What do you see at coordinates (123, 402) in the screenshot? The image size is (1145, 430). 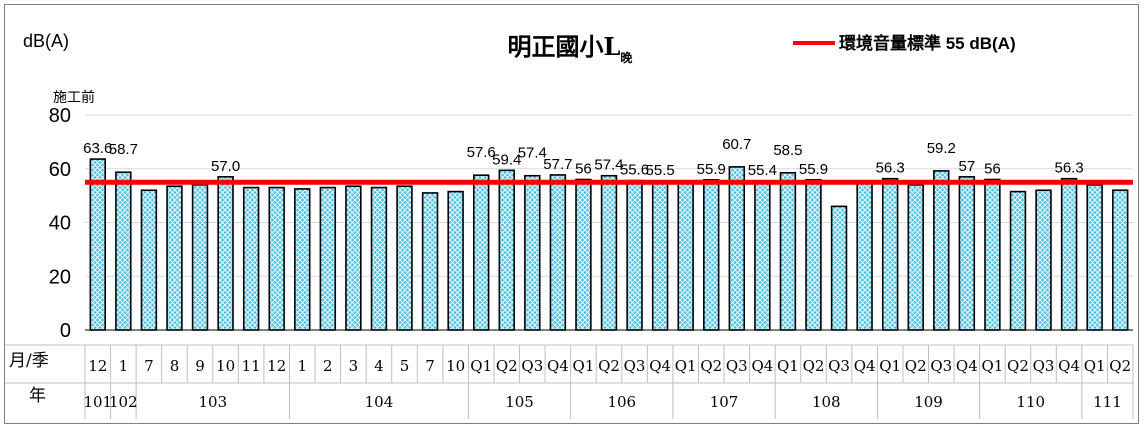 I see `year-label: 102` at bounding box center [123, 402].